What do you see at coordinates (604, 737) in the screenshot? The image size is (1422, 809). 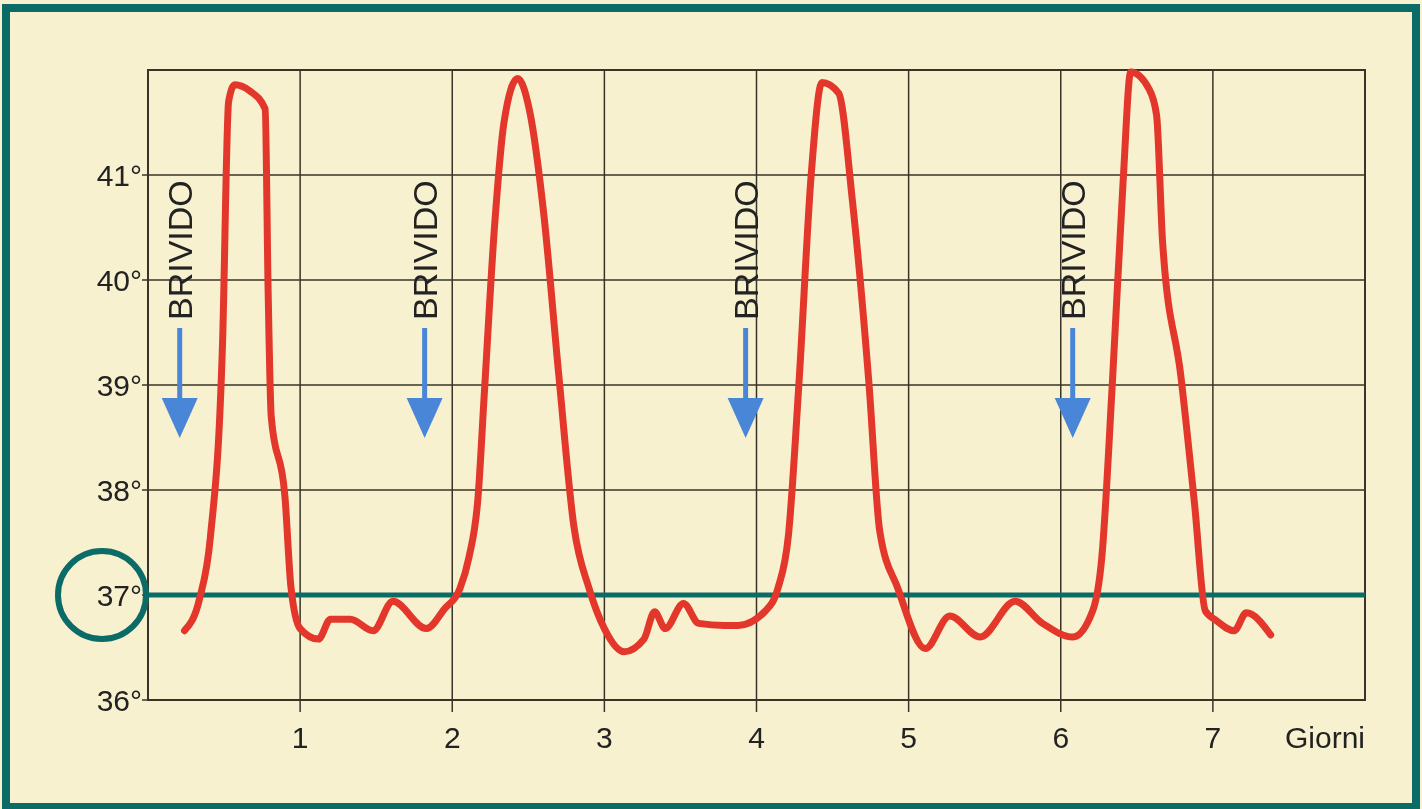 I see `x-tick-label: 3` at bounding box center [604, 737].